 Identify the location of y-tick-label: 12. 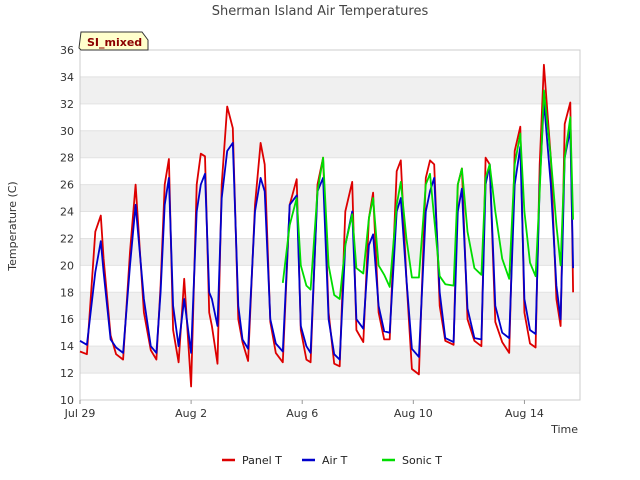
(67, 373).